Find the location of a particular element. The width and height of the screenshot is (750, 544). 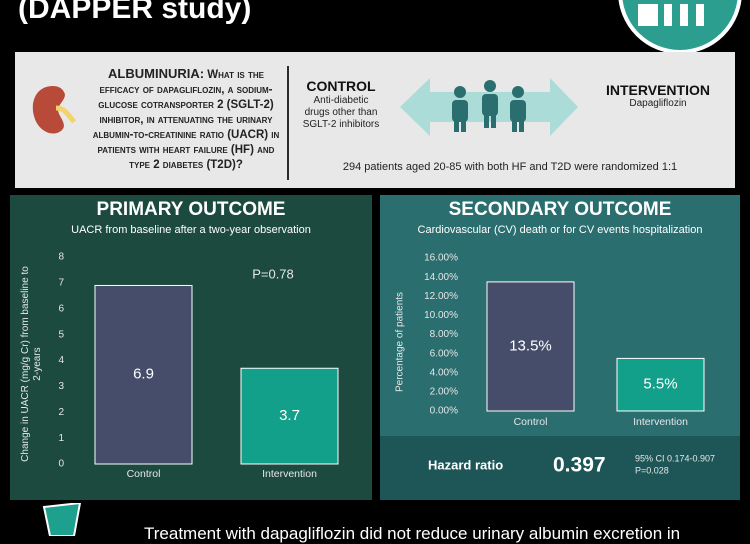

hazard-value: 0.397 is located at coordinates (579, 465).